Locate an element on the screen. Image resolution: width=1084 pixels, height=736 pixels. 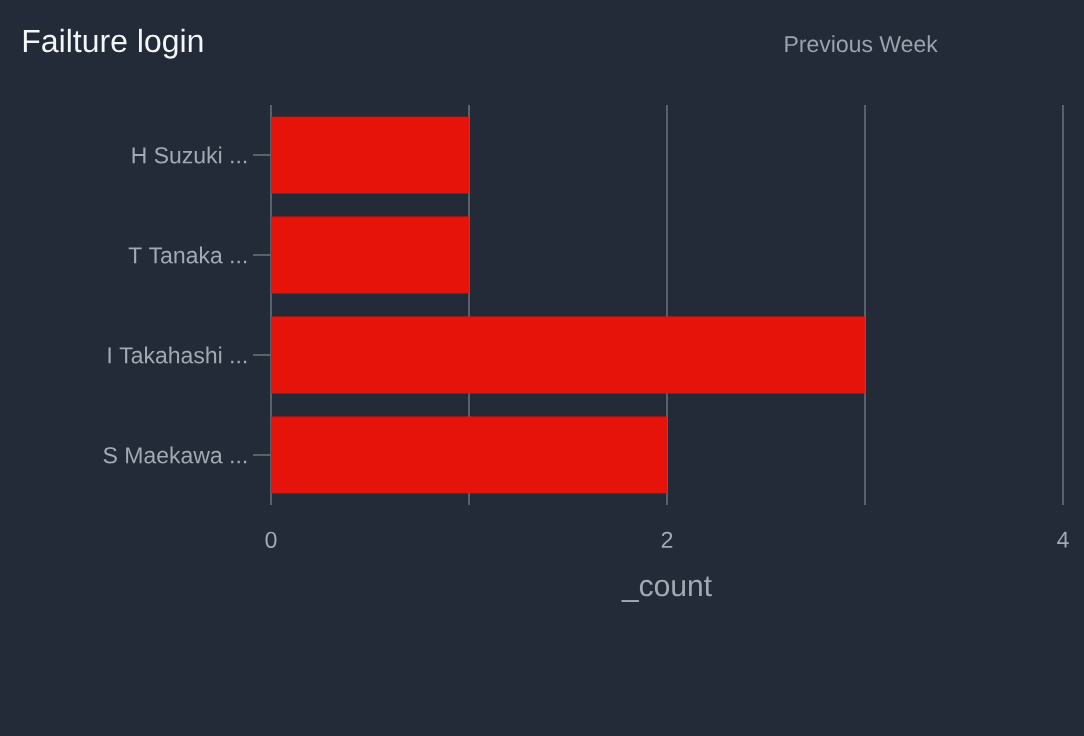
x-axis-title: _count is located at coordinates (666, 589).